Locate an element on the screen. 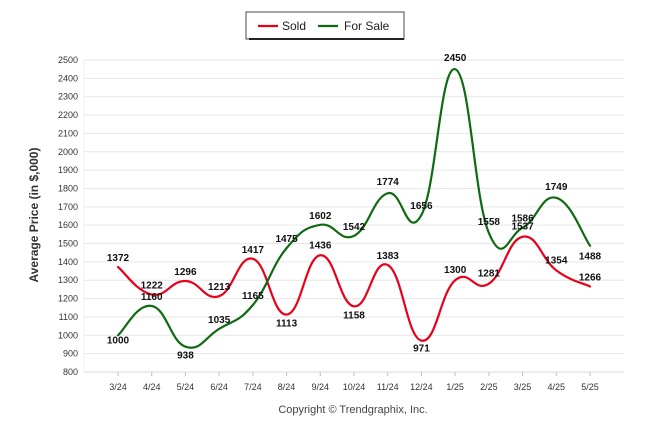 The image size is (646, 434). data-label-for-sale-15: 1488 is located at coordinates (590, 257).